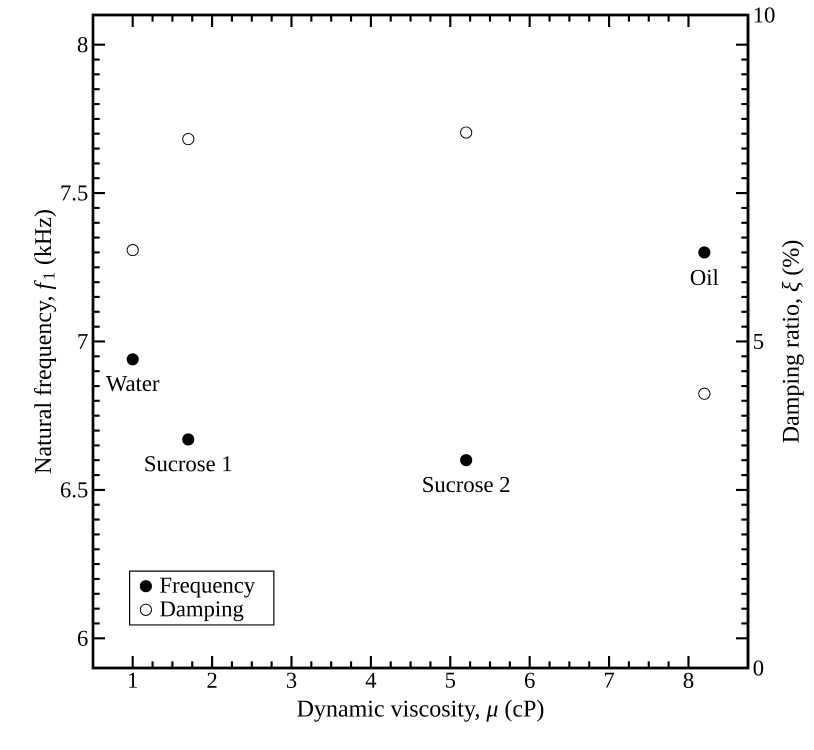 The height and width of the screenshot is (750, 814). What do you see at coordinates (133, 680) in the screenshot?
I see `x-tick-label: 1` at bounding box center [133, 680].